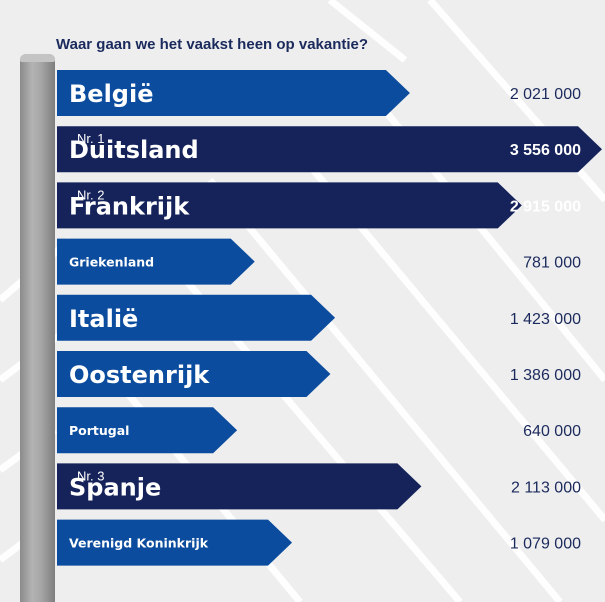 Image resolution: width=605 pixels, height=602 pixels. I want to click on rank-label: Nr. 1, so click(90, 138).